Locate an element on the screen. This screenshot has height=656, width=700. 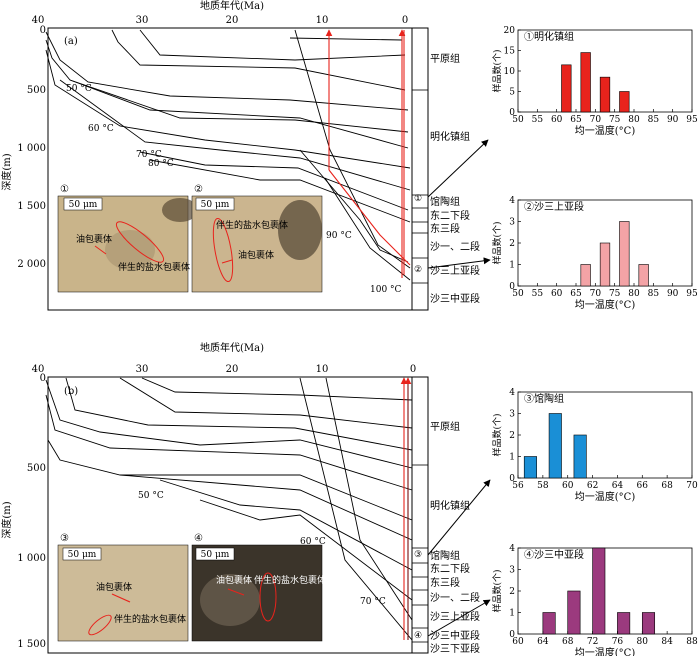
y-tick-label: 1 is located at coordinates (512, 458).